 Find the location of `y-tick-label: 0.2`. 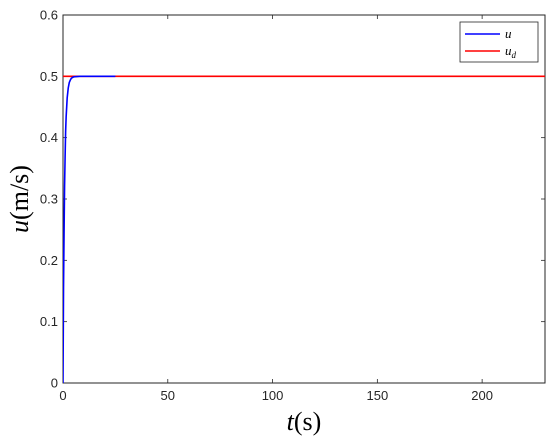

y-tick-label: 0.2 is located at coordinates (49, 260).